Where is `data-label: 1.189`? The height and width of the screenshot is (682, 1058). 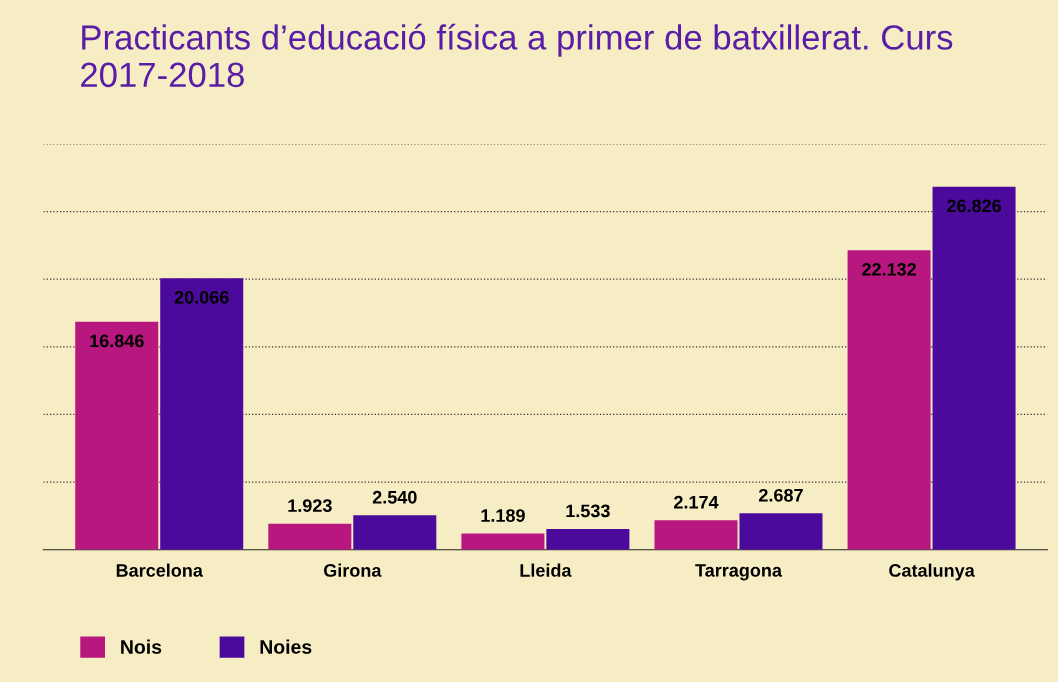
data-label: 1.189 is located at coordinates (503, 515).